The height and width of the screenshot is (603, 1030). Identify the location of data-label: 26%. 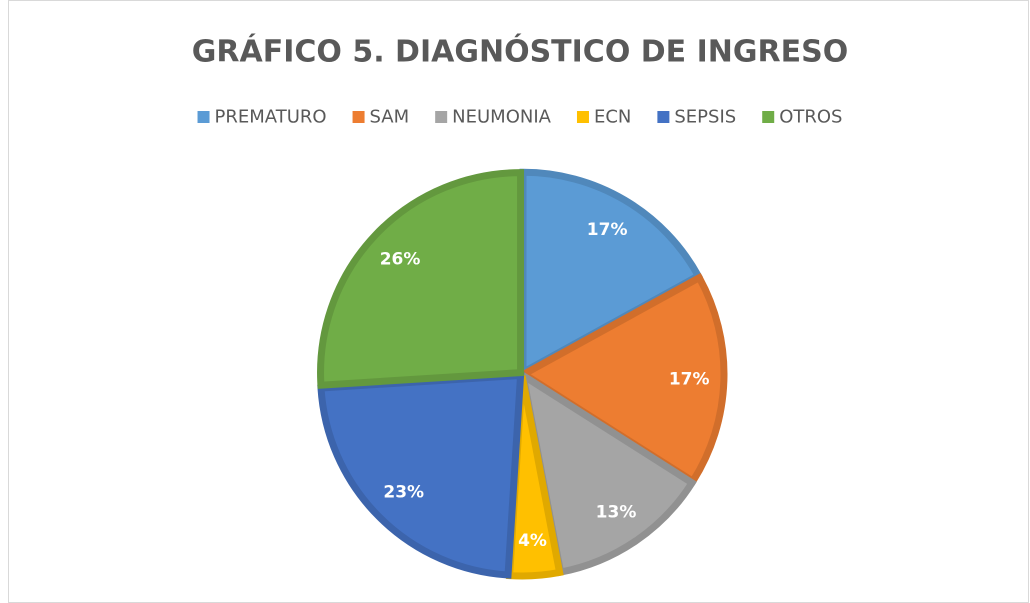
(400, 259).